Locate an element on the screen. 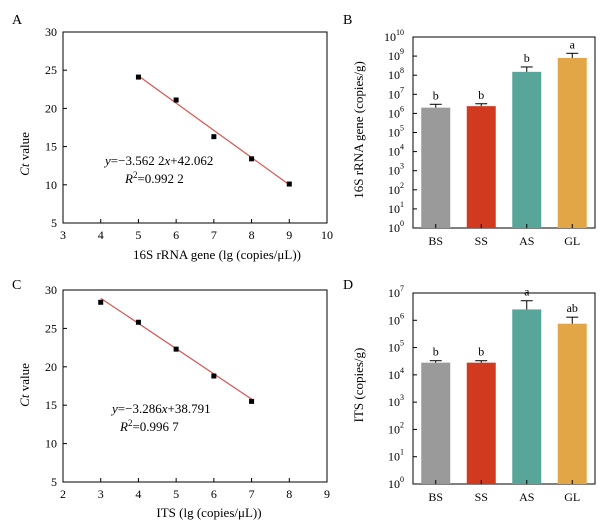 The height and width of the screenshot is (529, 605). panel-c-y-tick-label: 30 is located at coordinates (51, 290).